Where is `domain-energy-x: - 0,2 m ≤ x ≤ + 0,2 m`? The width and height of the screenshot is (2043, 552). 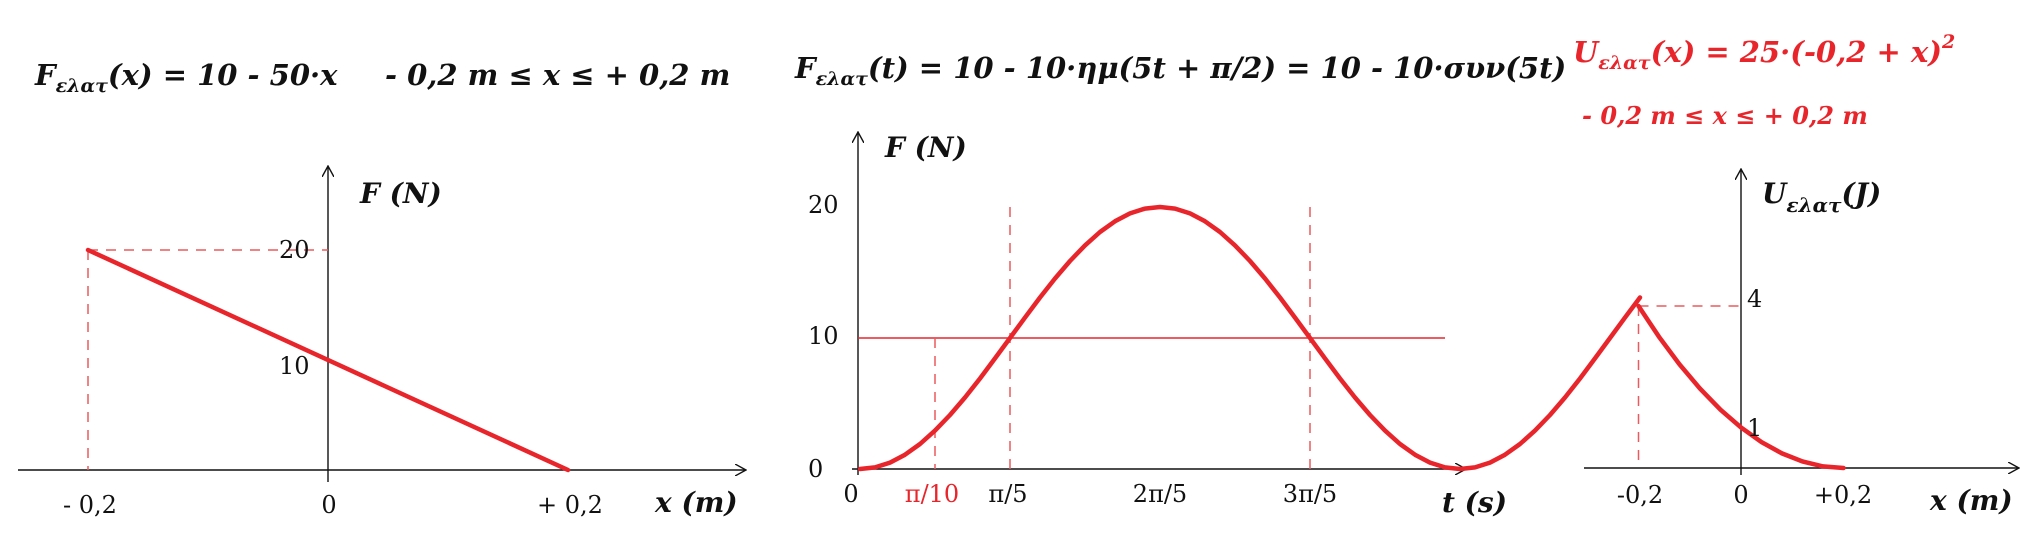 domain-energy-x: - 0,2 m ≤ x ≤ + 0,2 m is located at coordinates (1725, 115).